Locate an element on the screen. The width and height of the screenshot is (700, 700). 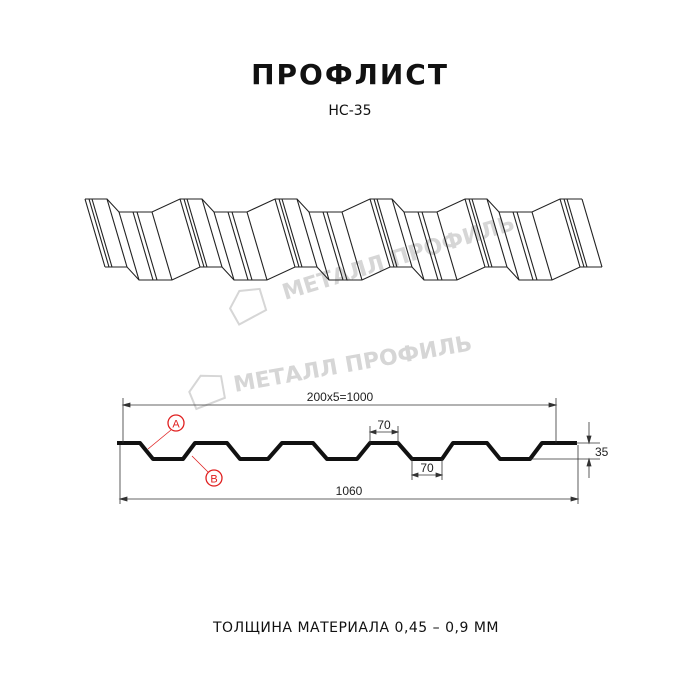
dim-height-label: 35 is located at coordinates (602, 452).